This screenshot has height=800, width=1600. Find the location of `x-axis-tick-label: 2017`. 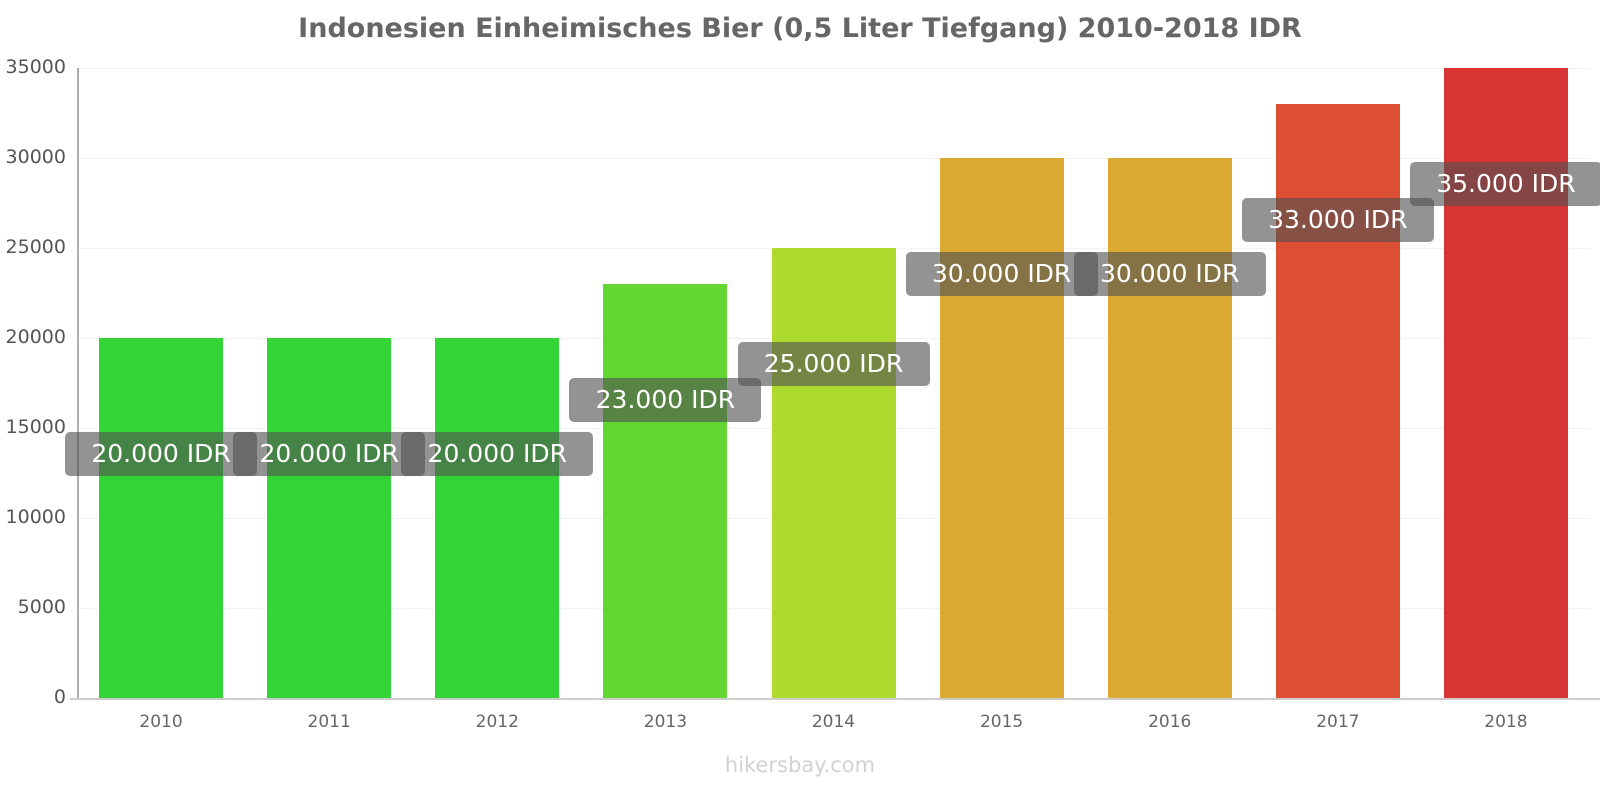

x-axis-tick-label: 2017 is located at coordinates (1338, 722).